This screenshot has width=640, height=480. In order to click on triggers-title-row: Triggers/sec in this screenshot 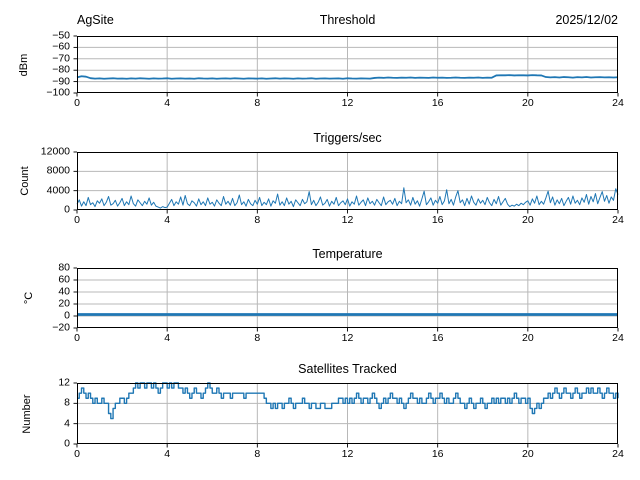, I will do `click(347, 138)`.